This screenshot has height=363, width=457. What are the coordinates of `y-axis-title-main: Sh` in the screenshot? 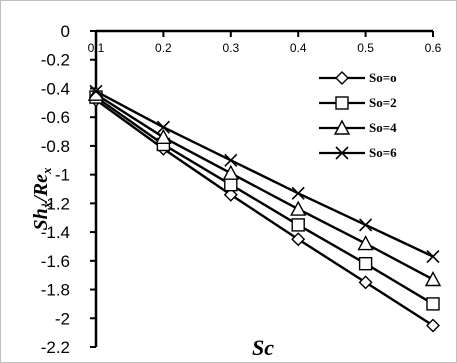 It's located at (41, 219).